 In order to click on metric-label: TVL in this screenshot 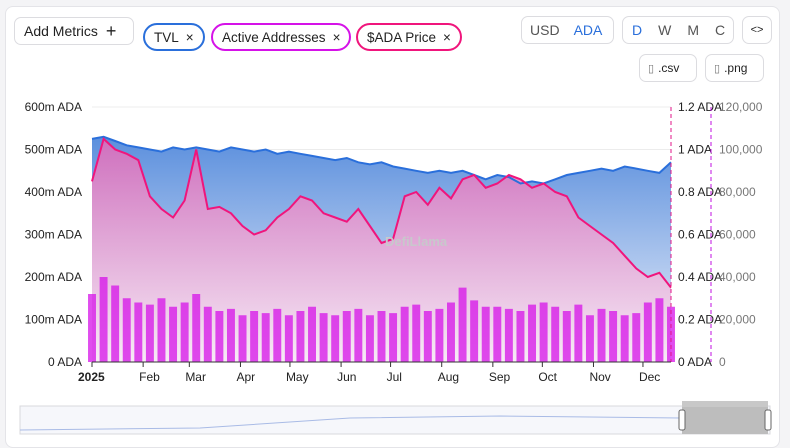, I will do `click(166, 37)`.